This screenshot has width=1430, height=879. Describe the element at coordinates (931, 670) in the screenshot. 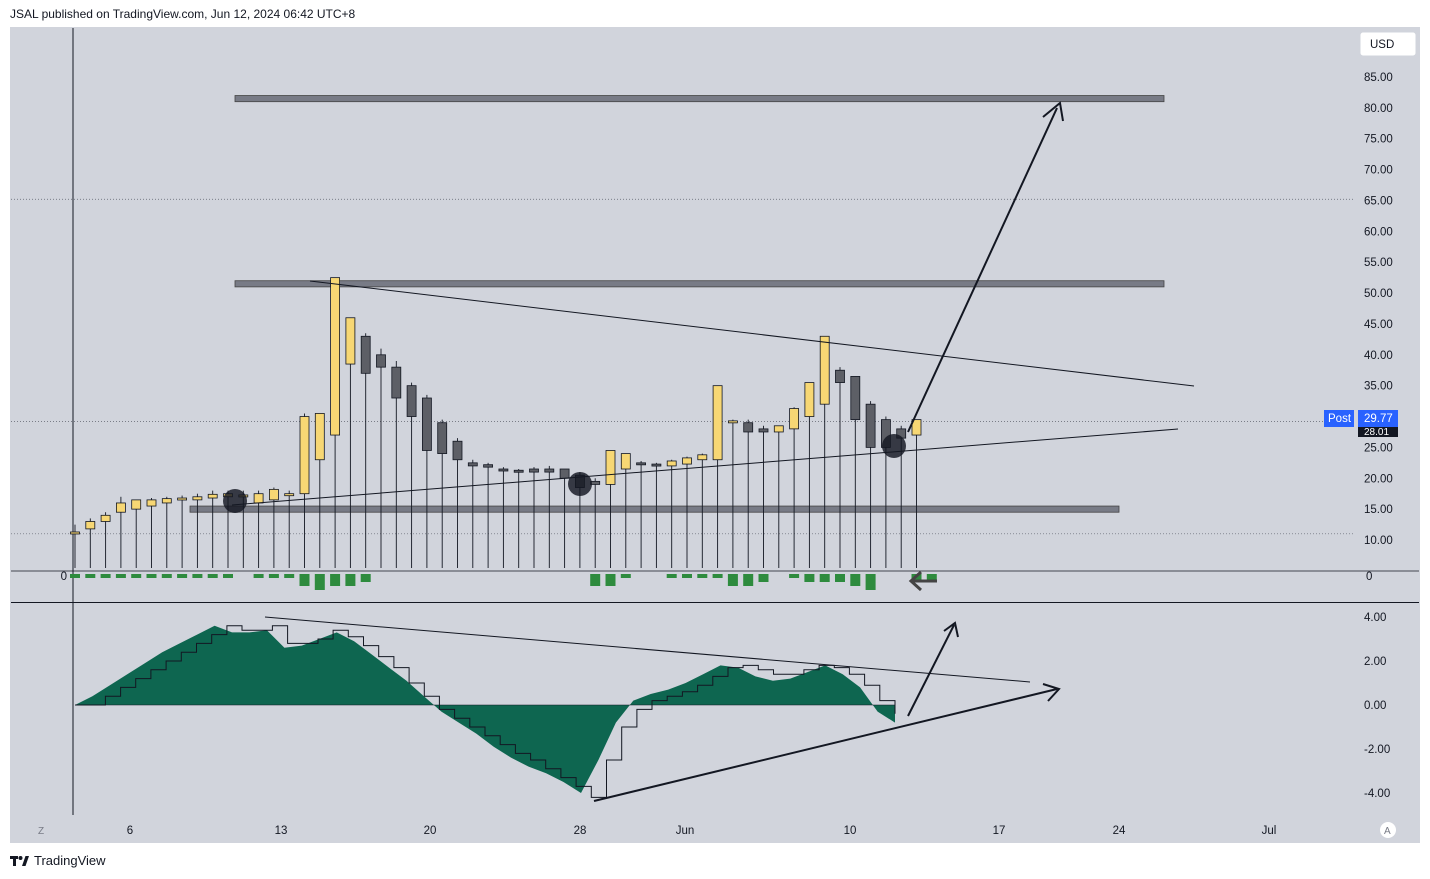

I see `osc-breakout-arrow` at that location.